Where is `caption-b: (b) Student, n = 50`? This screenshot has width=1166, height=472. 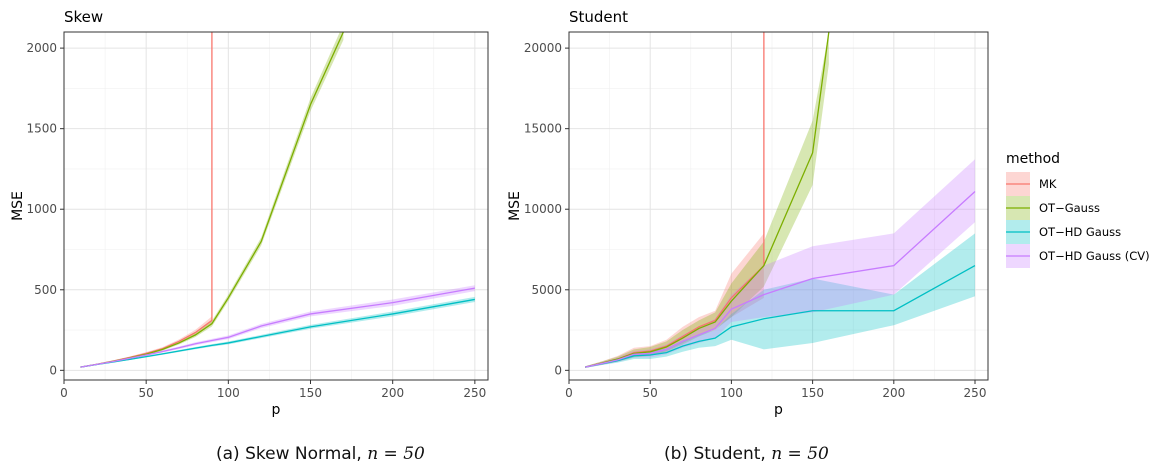
caption-b: (b) Student, n = 50 is located at coordinates (746, 454).